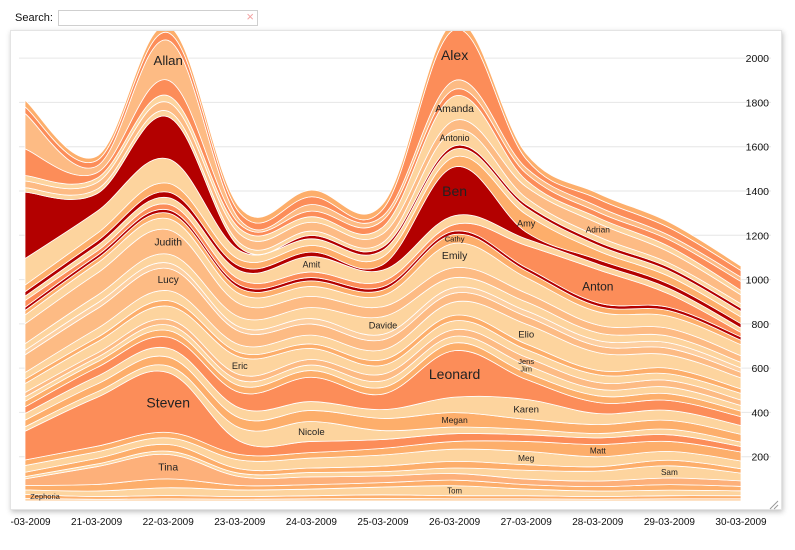  I want to click on x-tick-label: 20-03-2009, so click(31, 522).